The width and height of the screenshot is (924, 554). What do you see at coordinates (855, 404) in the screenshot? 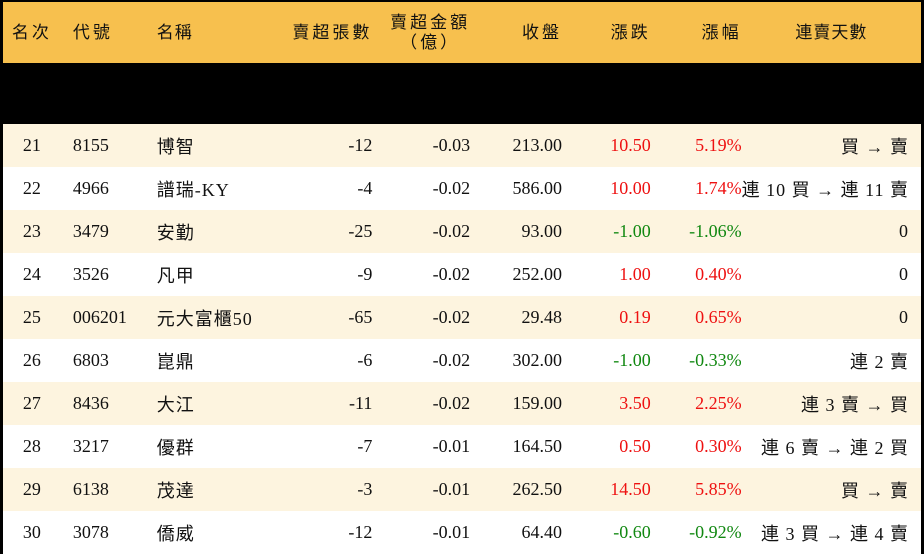
I see `cell-consecutive-days: 連 3 賣 → 買` at bounding box center [855, 404].